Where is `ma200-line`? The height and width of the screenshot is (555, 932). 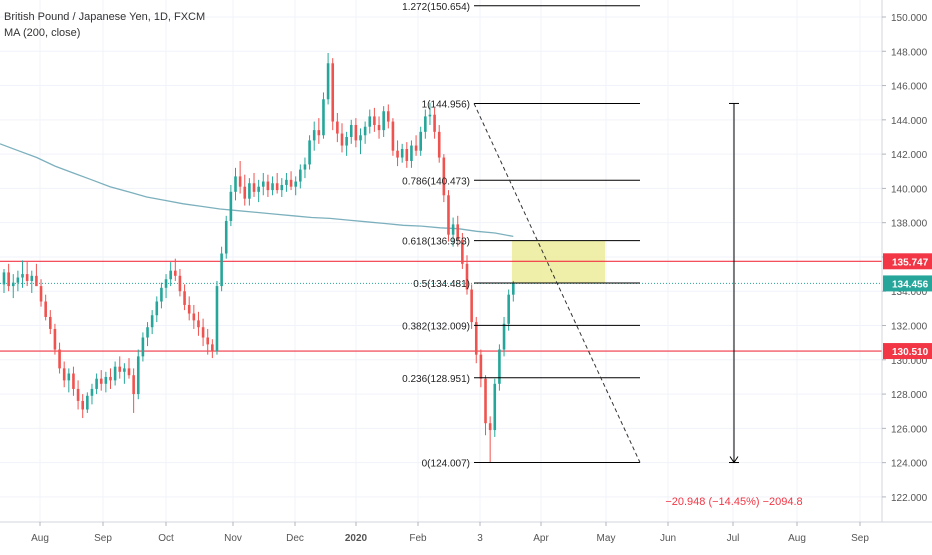
ma200-line is located at coordinates (257, 190).